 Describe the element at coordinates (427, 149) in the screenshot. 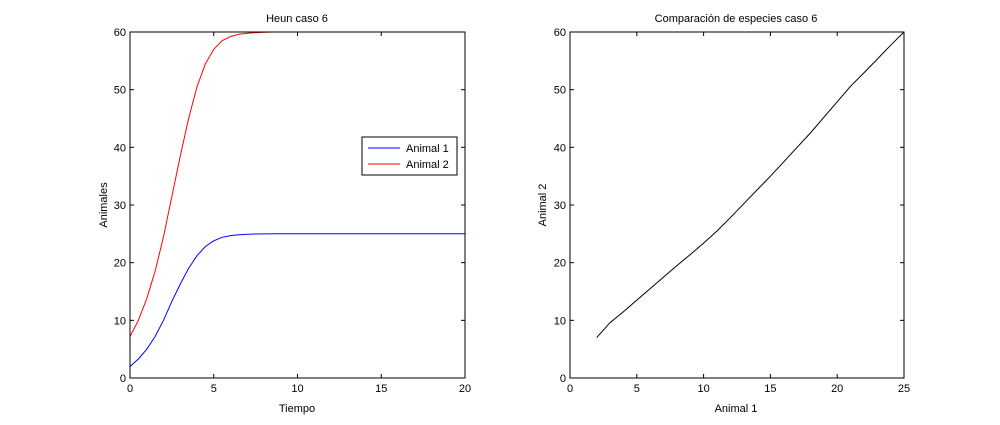

I see `legend-label: Animal 1` at that location.